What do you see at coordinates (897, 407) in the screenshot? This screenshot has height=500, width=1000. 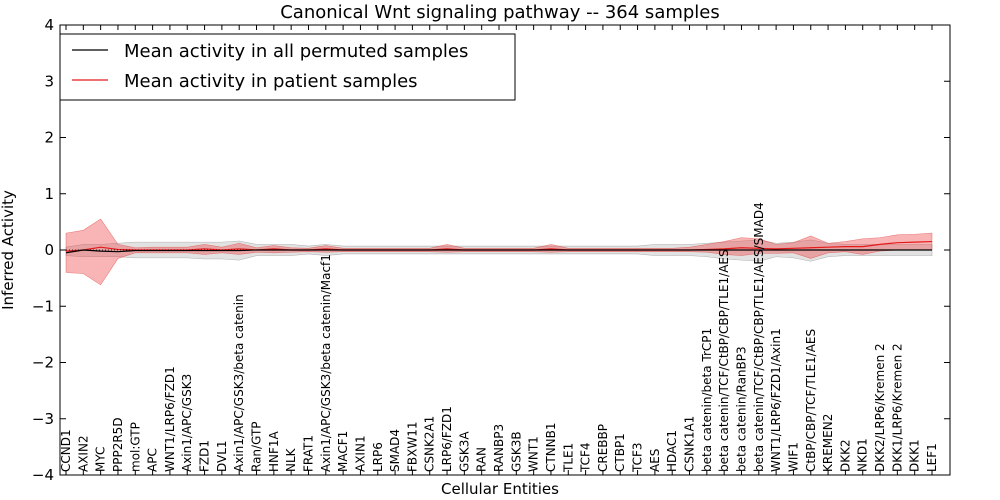 I see `x-tick-label: DKK1/LRP6/Kremen 2` at bounding box center [897, 407].